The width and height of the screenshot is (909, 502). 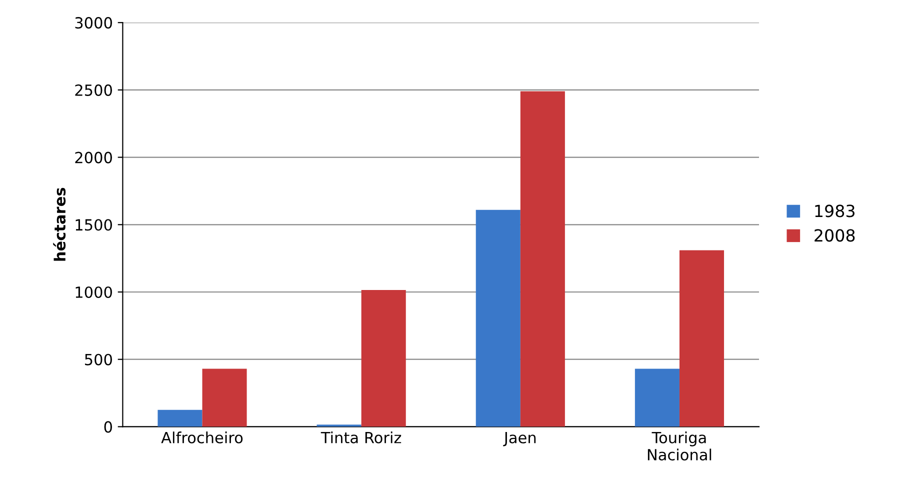 I want to click on x-tick-label: Alfrocheiro, so click(x=202, y=438).